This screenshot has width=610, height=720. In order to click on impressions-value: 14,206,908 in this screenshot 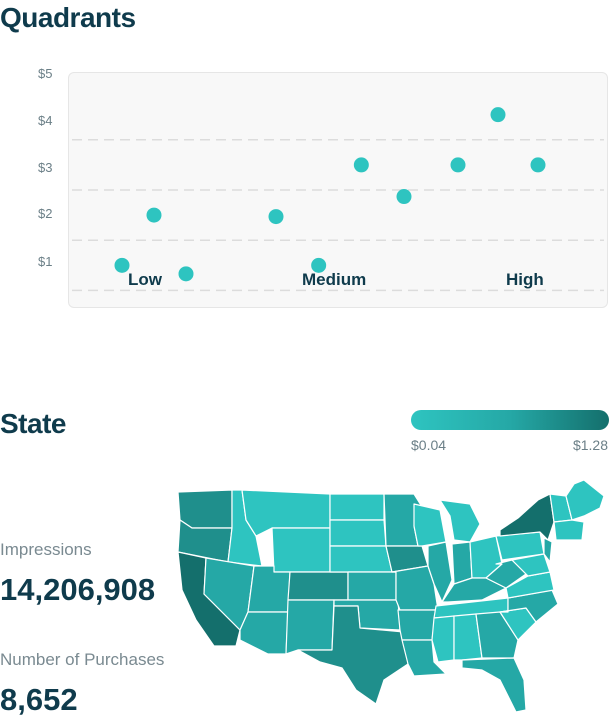, I will do `click(78, 589)`.